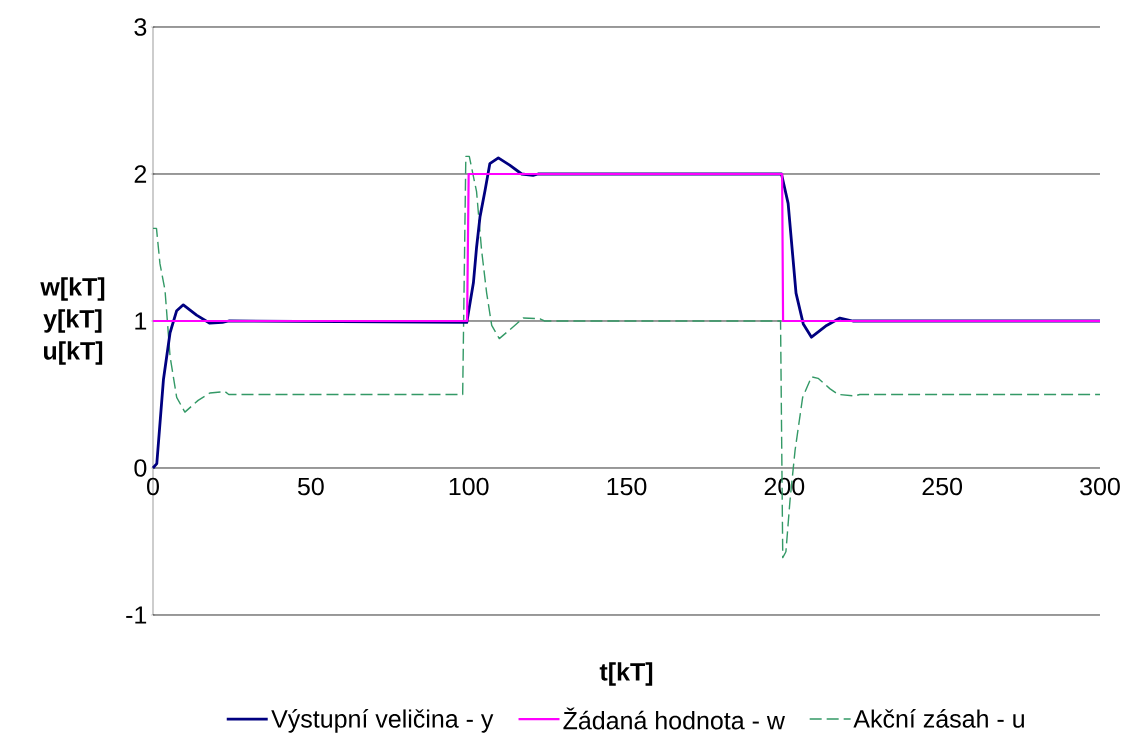  Describe the element at coordinates (942, 486) in the screenshot. I see `x-tick-label: 250` at that location.